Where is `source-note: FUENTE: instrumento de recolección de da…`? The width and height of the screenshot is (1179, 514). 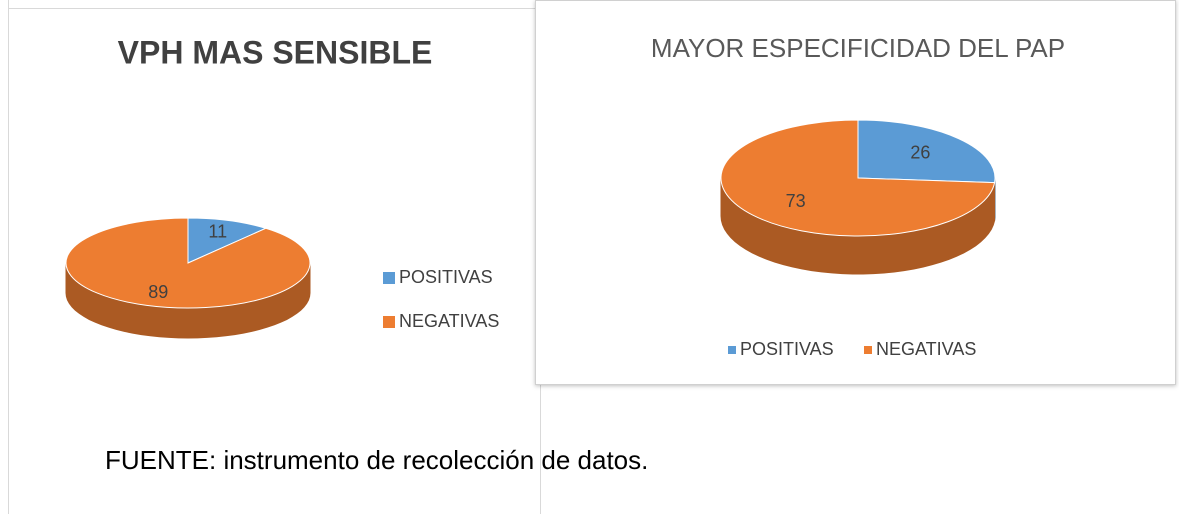 source-note: FUENTE: instrumento de recolección de da… is located at coordinates (376, 460).